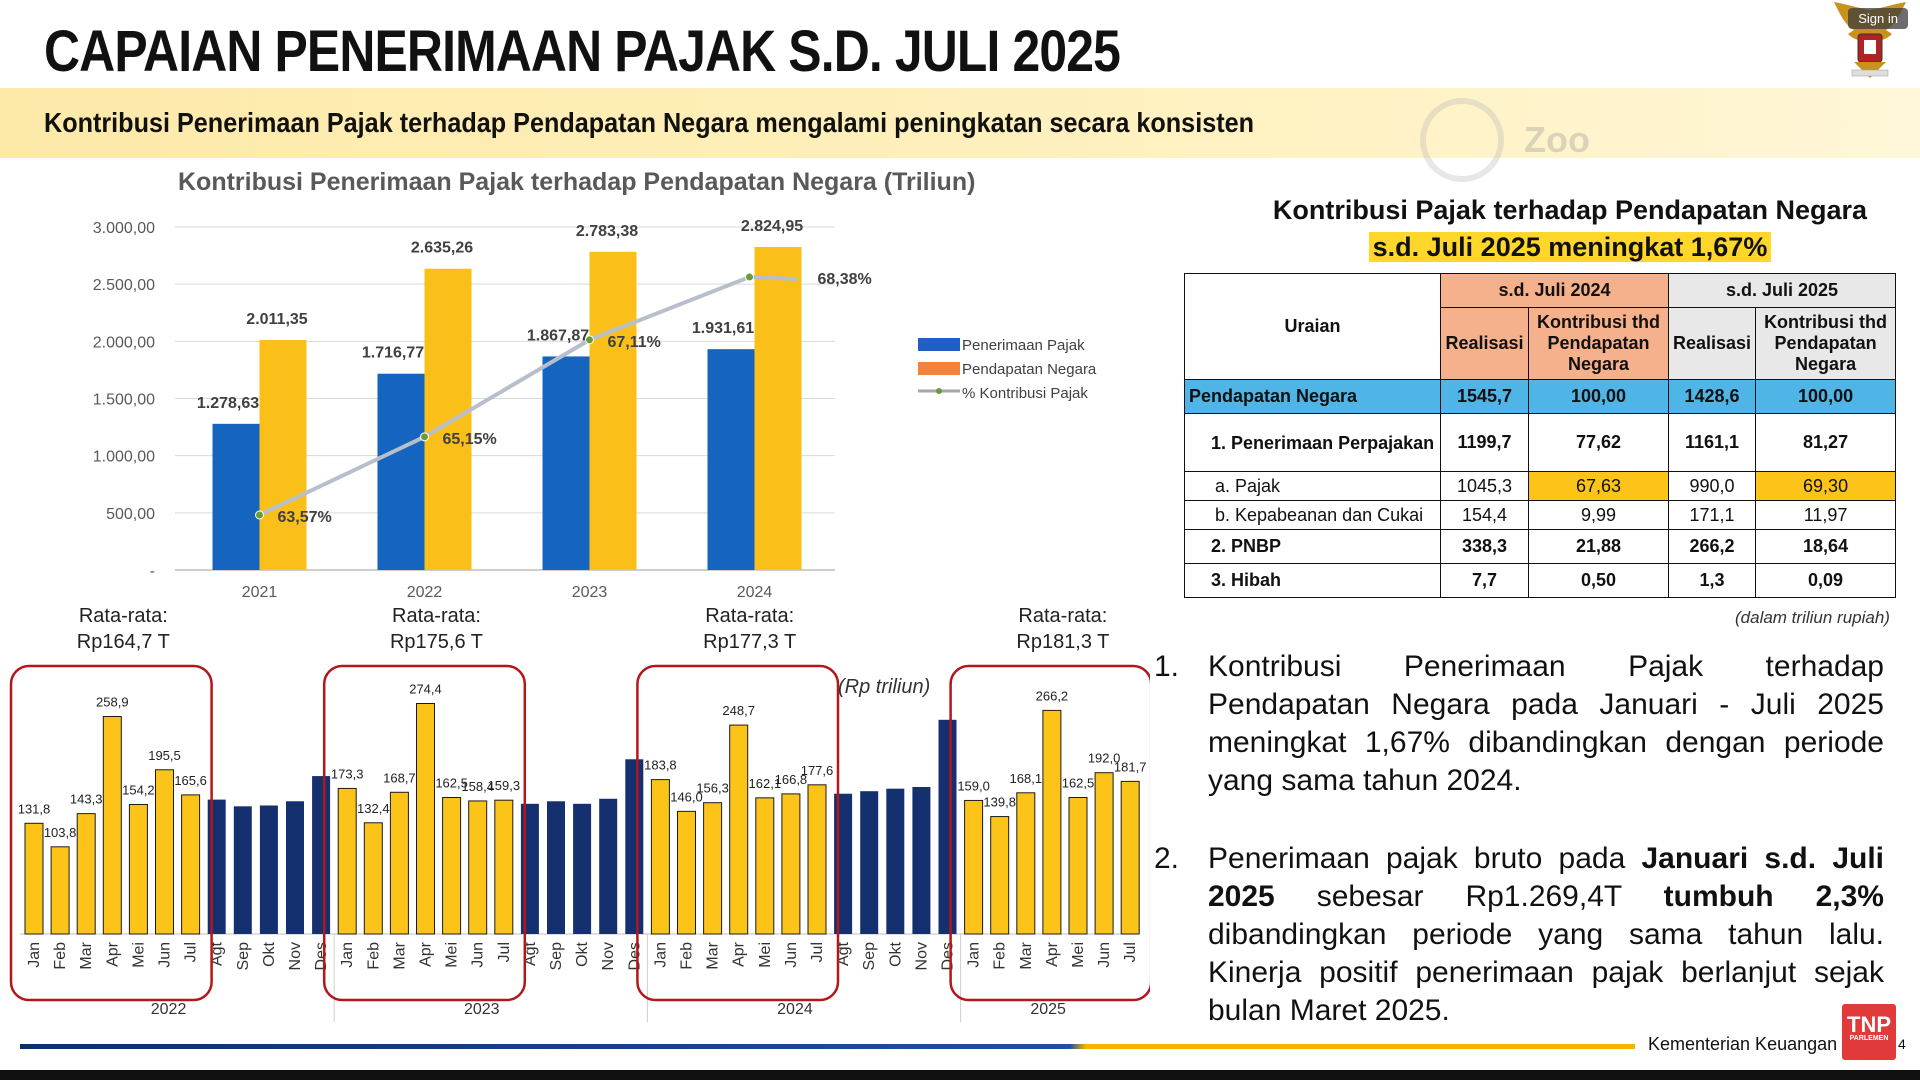 This screenshot has width=1920, height=1080. What do you see at coordinates (124, 285) in the screenshot?
I see `y-tick-label: 2.500,00` at bounding box center [124, 285].